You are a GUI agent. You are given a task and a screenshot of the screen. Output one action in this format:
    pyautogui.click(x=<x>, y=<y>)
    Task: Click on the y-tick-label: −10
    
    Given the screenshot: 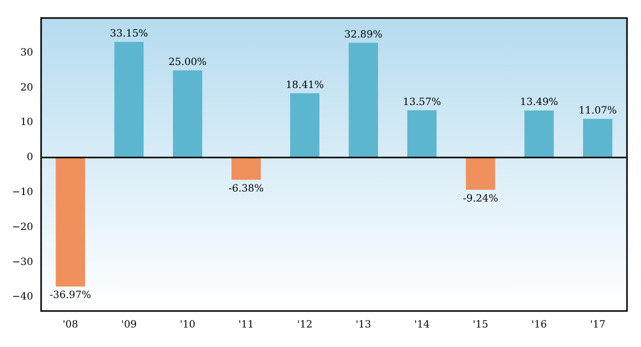 What is the action you would take?
    pyautogui.click(x=23, y=192)
    